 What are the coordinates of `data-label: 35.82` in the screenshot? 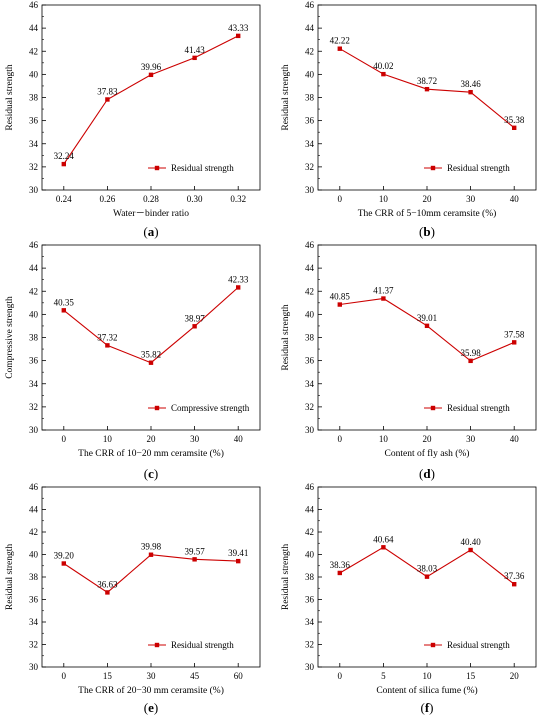 It's located at (151, 355).